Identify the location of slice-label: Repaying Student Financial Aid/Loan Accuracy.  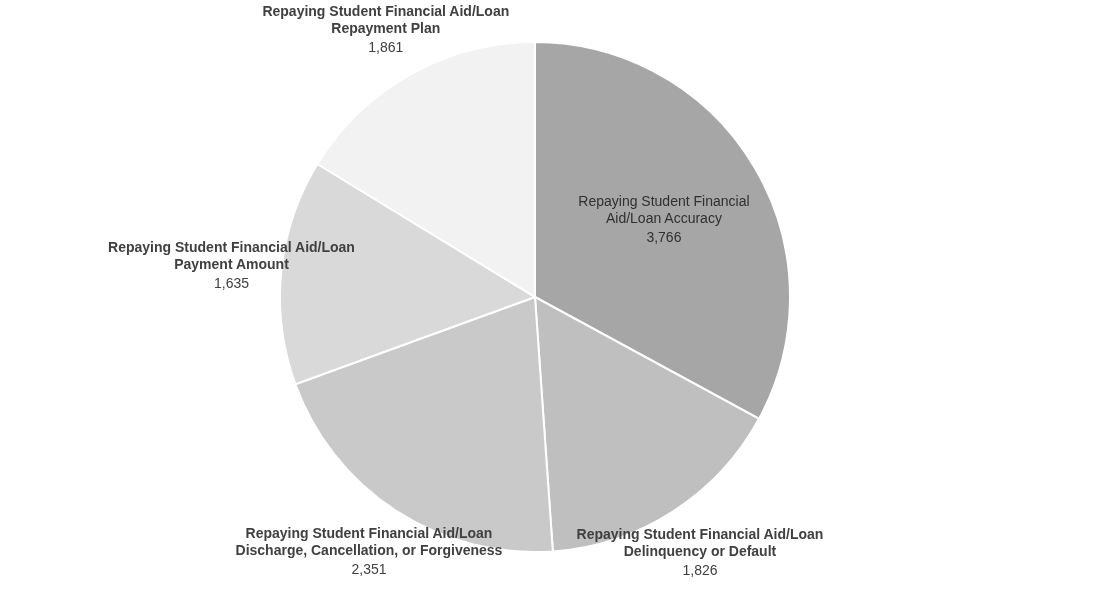
(664, 209).